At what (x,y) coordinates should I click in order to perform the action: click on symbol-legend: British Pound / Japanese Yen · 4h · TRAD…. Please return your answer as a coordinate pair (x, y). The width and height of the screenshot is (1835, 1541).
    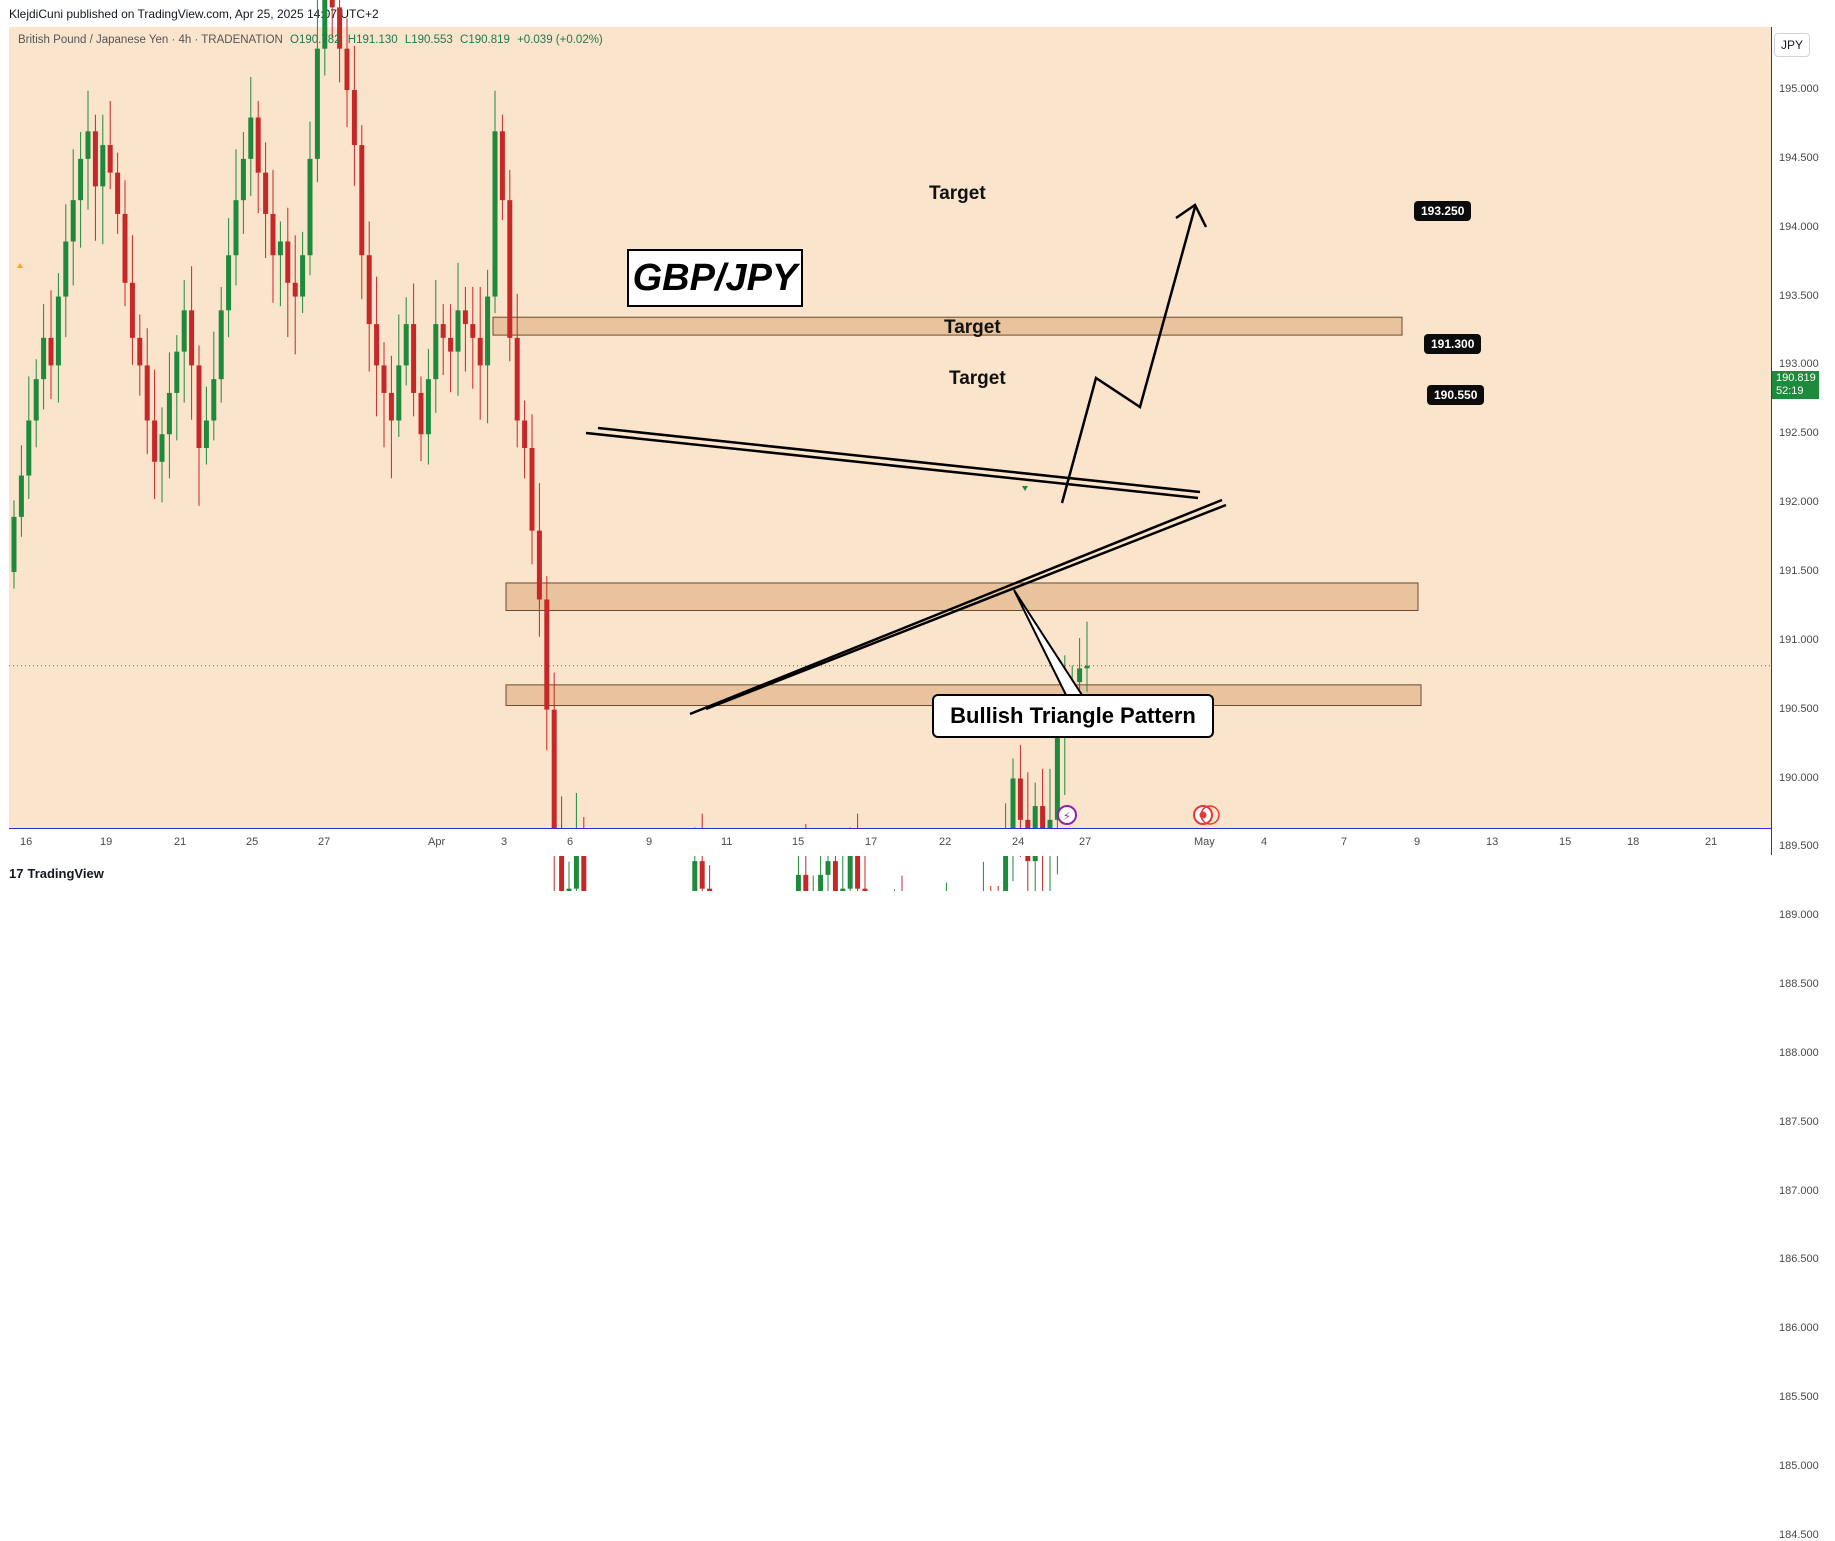
    Looking at the image, I should click on (312, 40).